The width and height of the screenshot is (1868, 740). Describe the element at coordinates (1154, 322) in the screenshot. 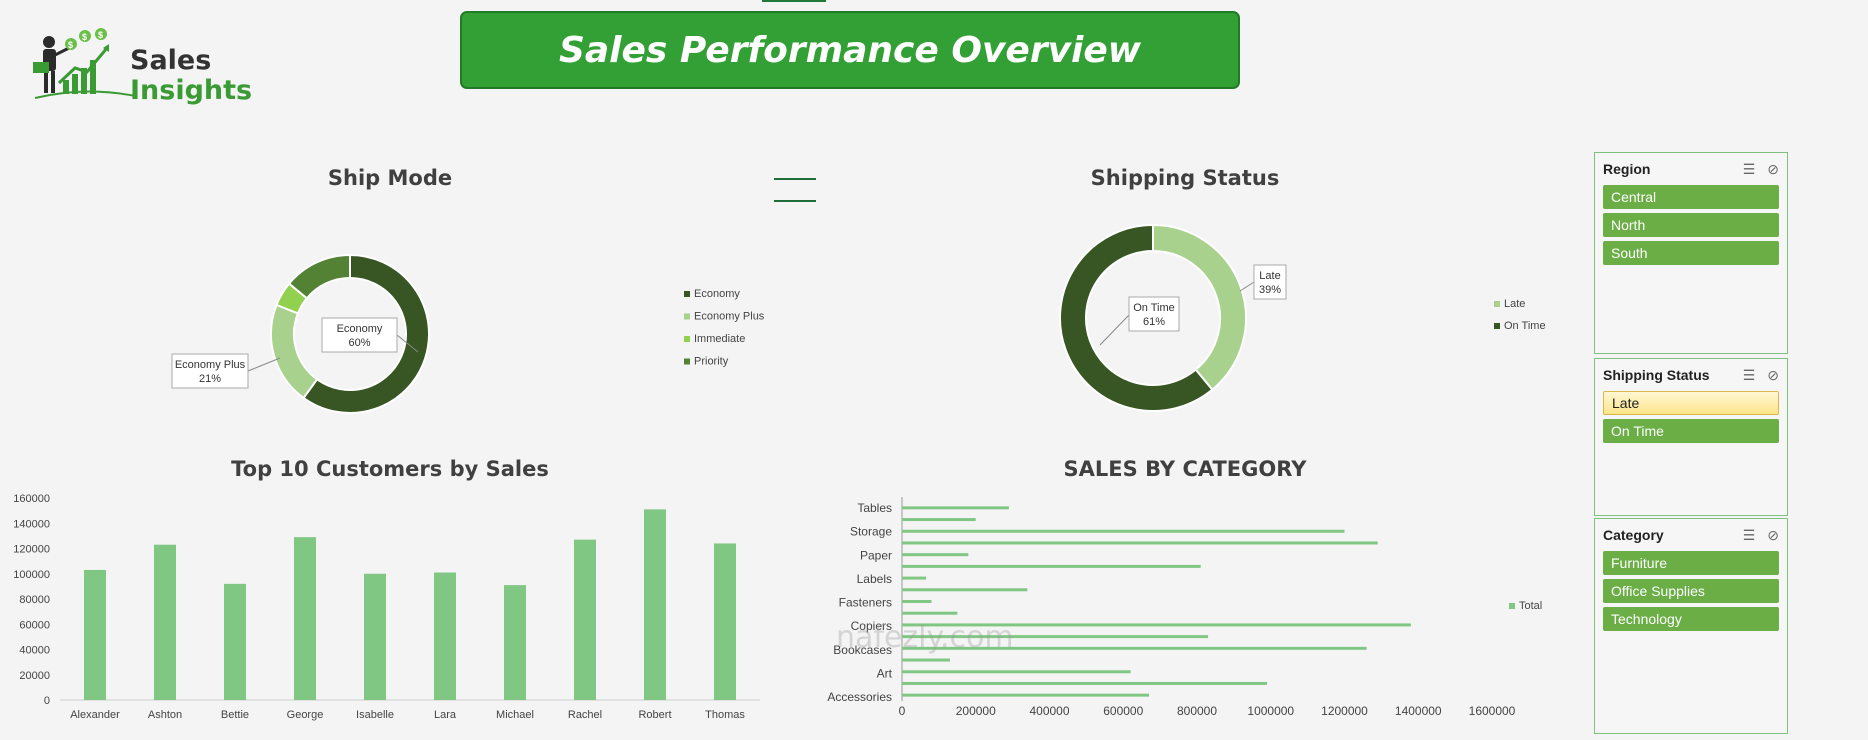

I see `data-label-value: 61%` at that location.